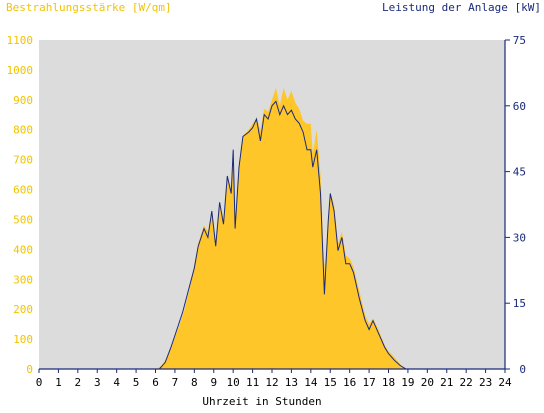 The image size is (544, 413). Describe the element at coordinates (233, 382) in the screenshot. I see `x-tick-label: 10` at that location.